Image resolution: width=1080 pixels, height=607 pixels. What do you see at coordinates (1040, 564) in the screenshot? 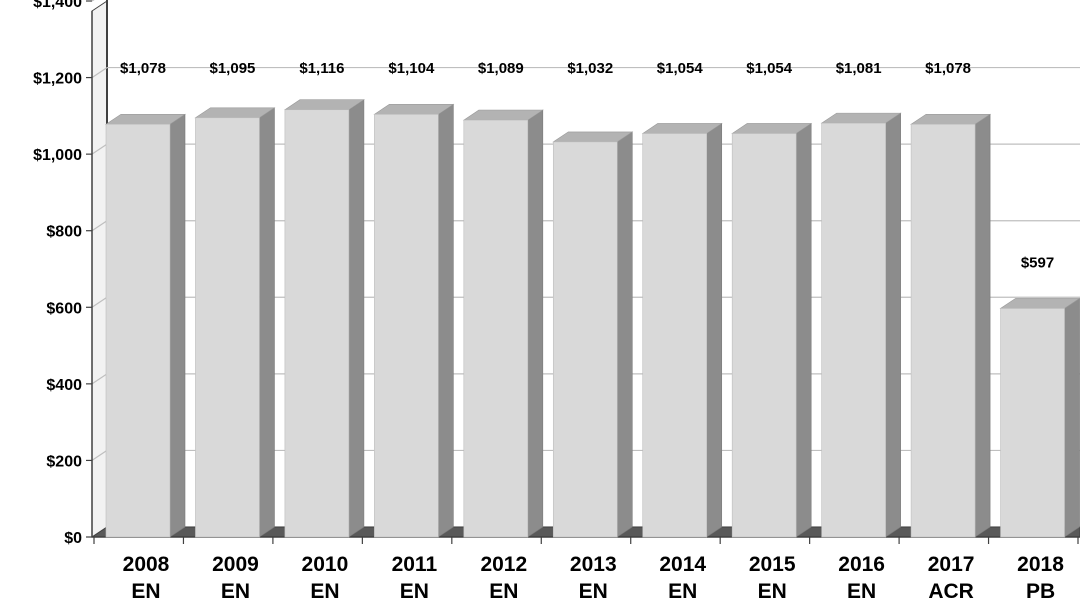
I see `x-tick-label-year: 2018` at bounding box center [1040, 564].